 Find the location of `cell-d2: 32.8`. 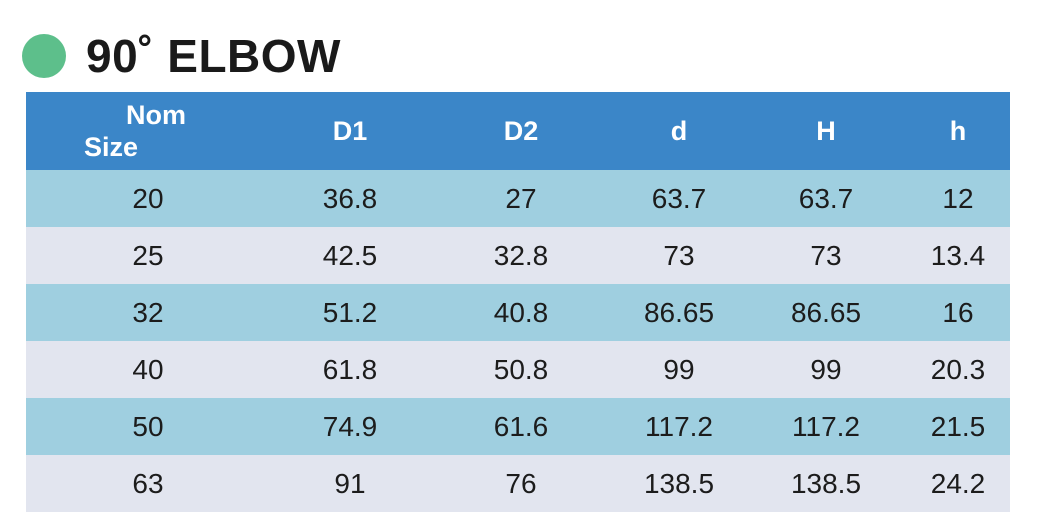

cell-d2: 32.8 is located at coordinates (521, 255).